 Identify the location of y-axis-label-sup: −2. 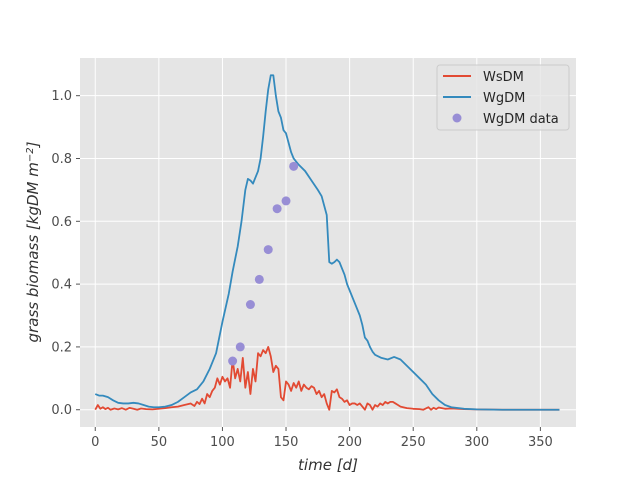
(30, 154).